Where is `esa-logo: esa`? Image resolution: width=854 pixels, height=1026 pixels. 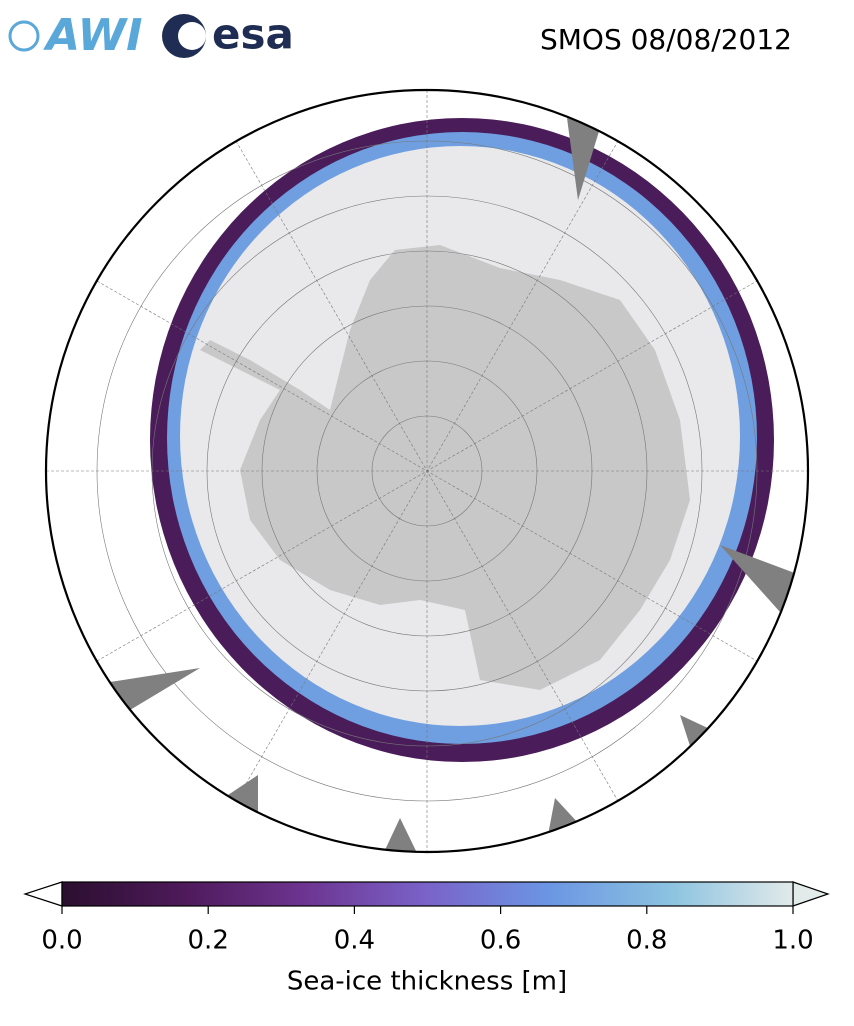 esa-logo: esa is located at coordinates (228, 34).